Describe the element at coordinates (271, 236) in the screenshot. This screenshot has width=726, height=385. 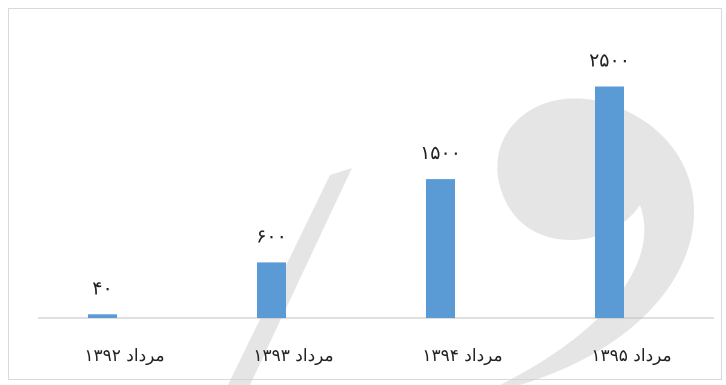
I see `data-label-2: ۶۰۰` at that location.